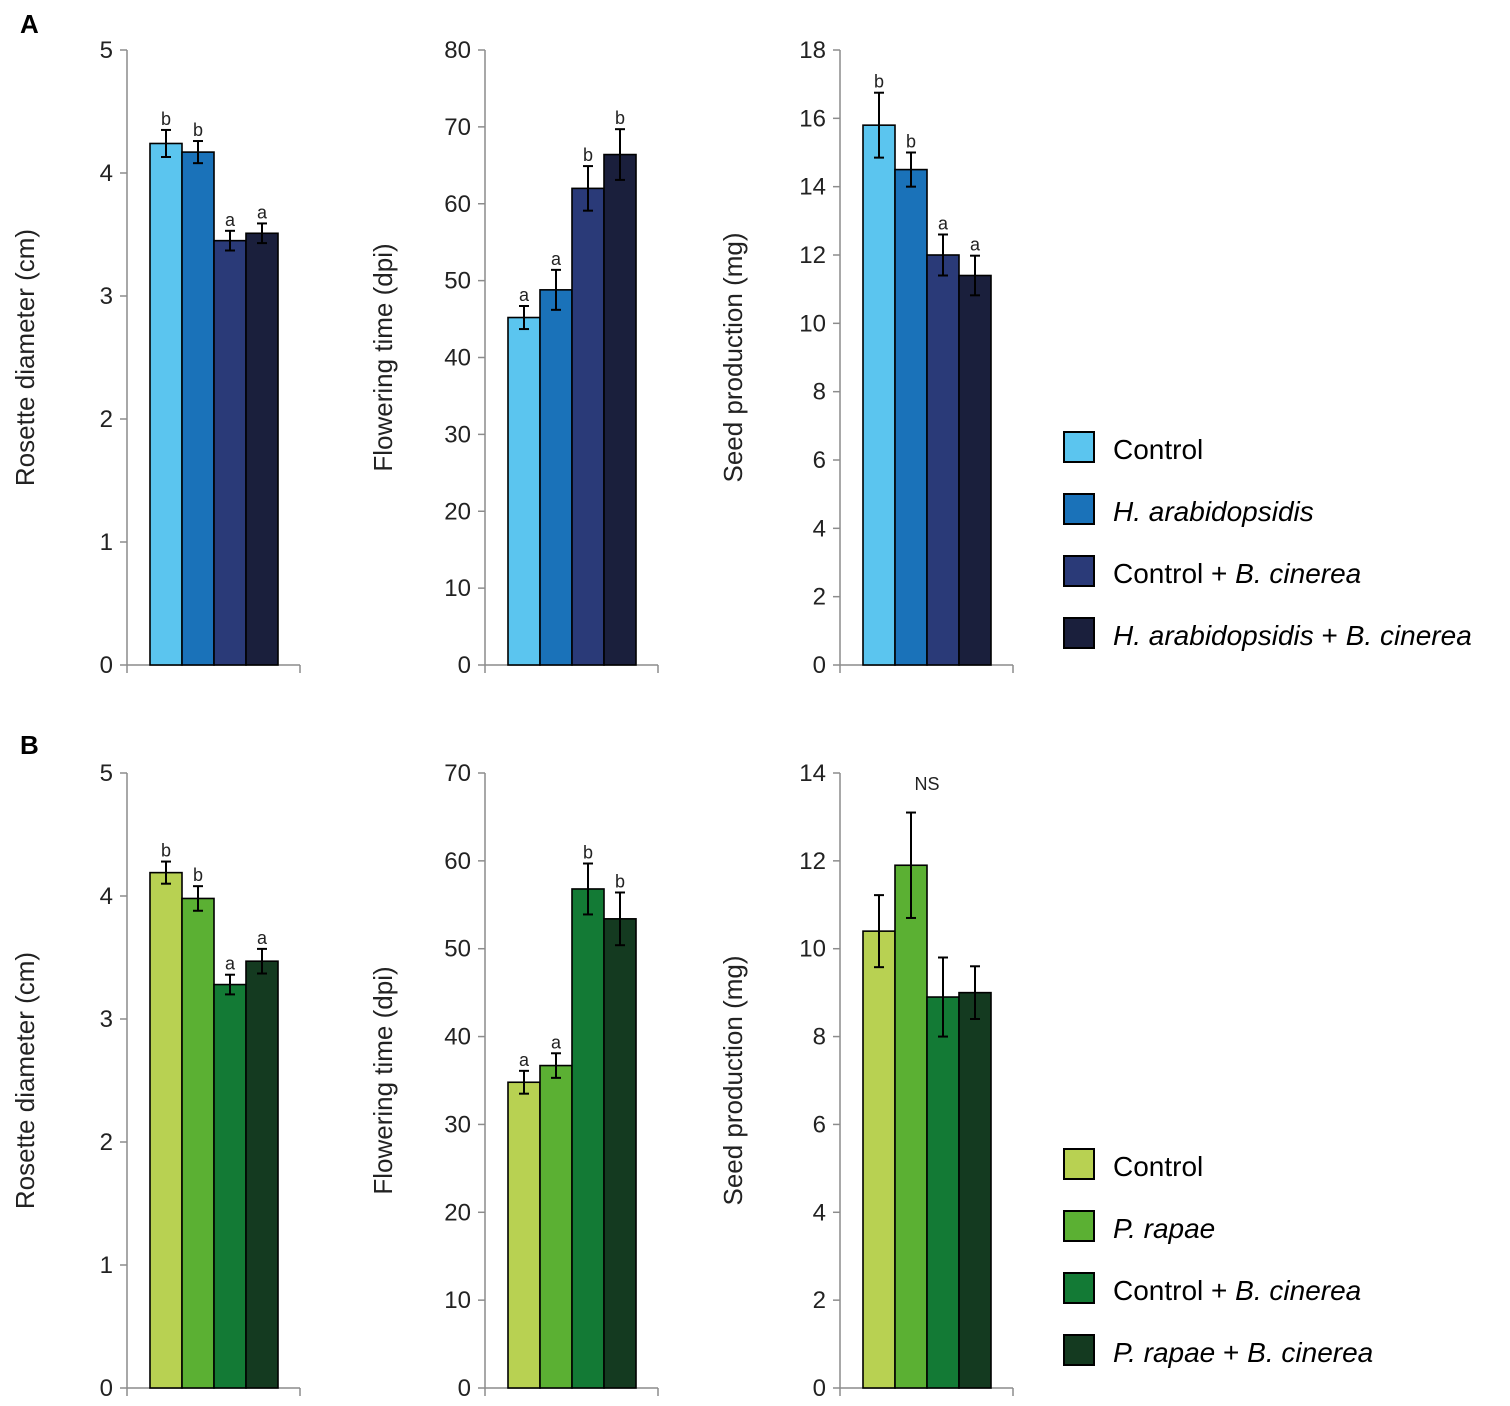 The image size is (1510, 1406). I want to click on panel-label-b: B, so click(29, 745).